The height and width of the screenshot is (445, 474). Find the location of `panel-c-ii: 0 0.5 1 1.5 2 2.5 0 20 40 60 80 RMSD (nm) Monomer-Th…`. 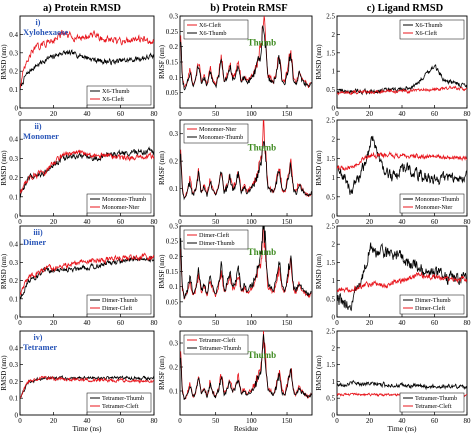

panel-c-ii: 0 0.5 1 1.5 2 2.5 0 20 40 60 80 RMSD (nm) Monomer-Th… is located at coordinates (393, 172).